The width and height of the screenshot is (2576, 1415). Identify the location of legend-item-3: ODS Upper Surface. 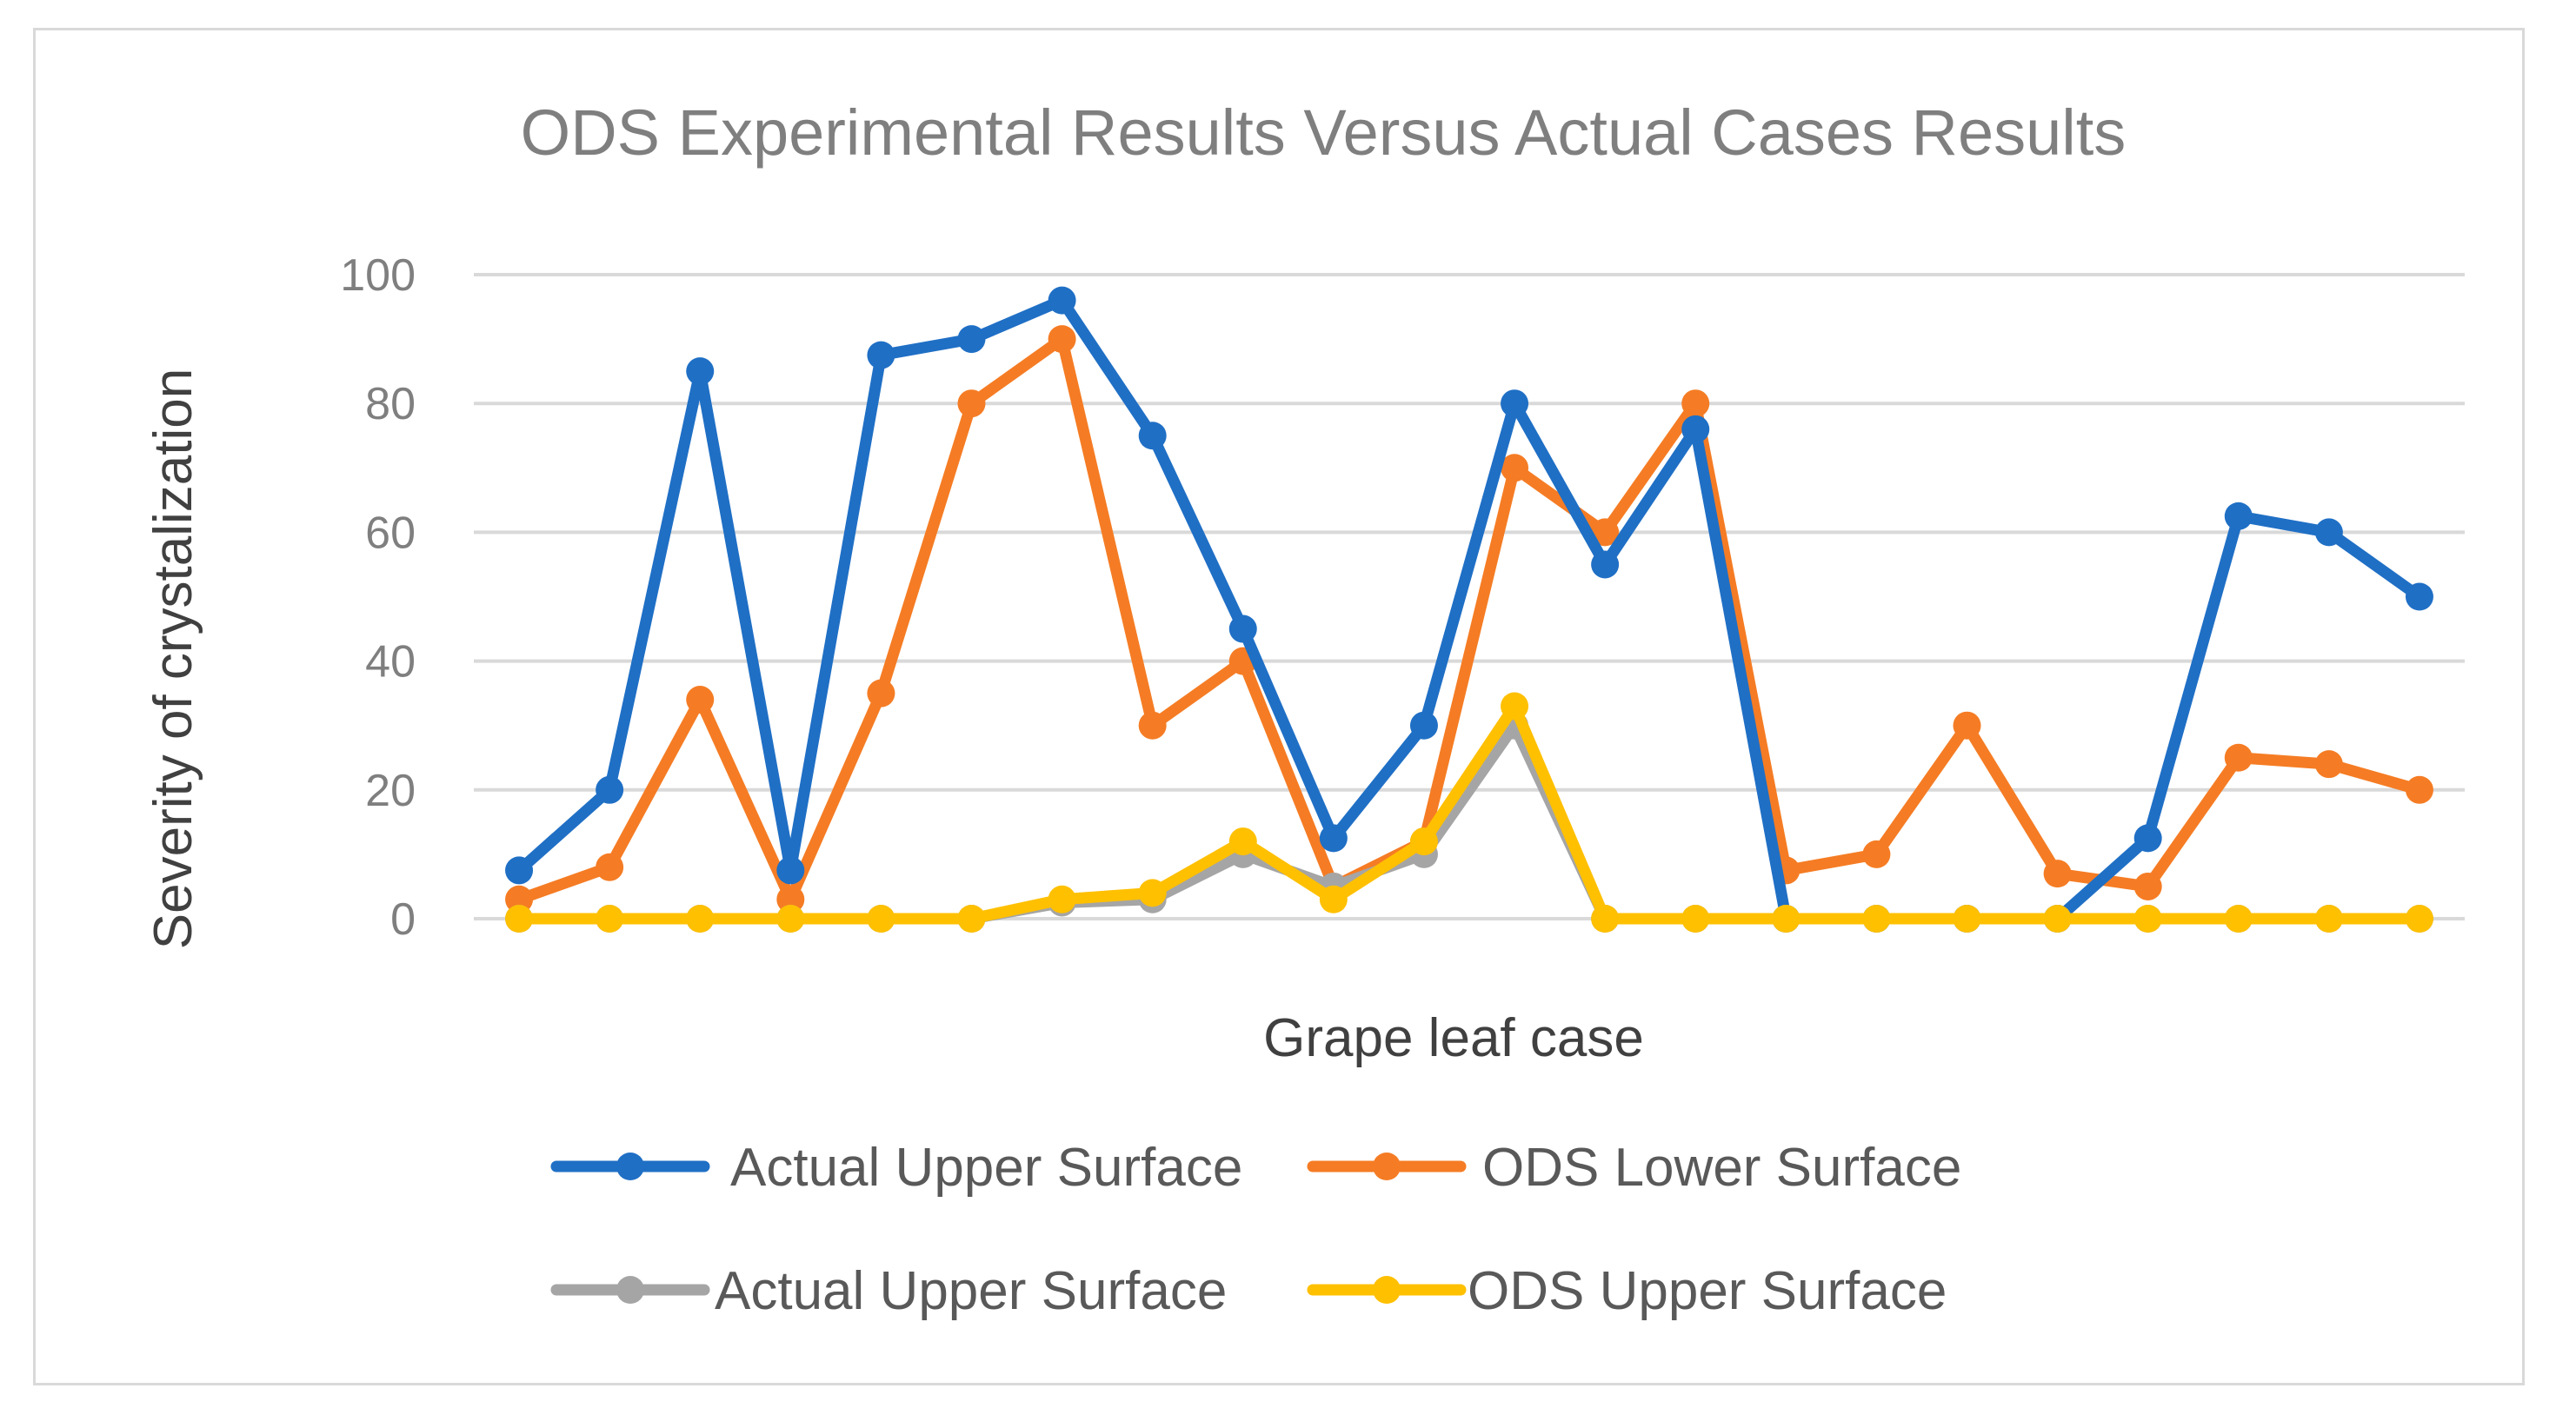
(1627, 1291).